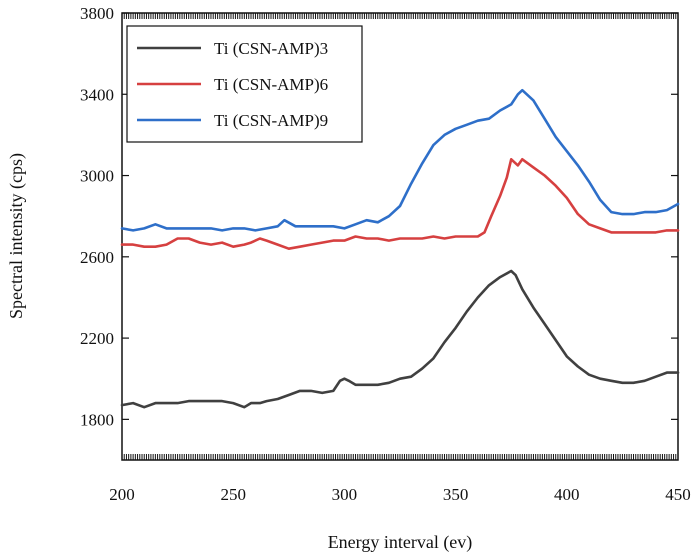 This screenshot has height=557, width=700. What do you see at coordinates (97, 338) in the screenshot?
I see `y-tick-label: 2200` at bounding box center [97, 338].